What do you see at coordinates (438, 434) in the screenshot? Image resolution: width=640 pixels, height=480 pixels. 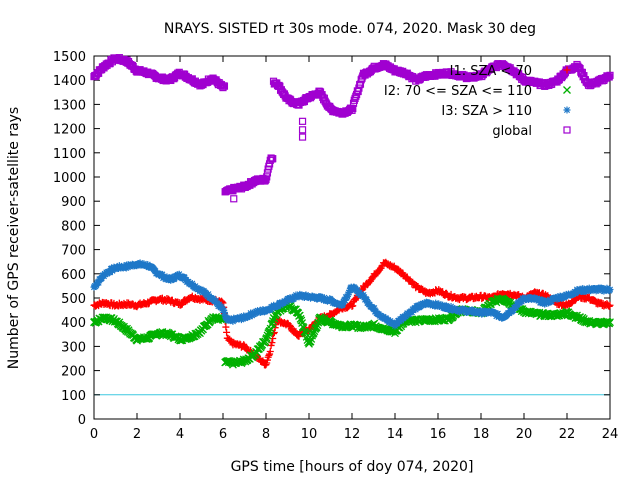 I see `x-tick-label: 16` at bounding box center [438, 434].